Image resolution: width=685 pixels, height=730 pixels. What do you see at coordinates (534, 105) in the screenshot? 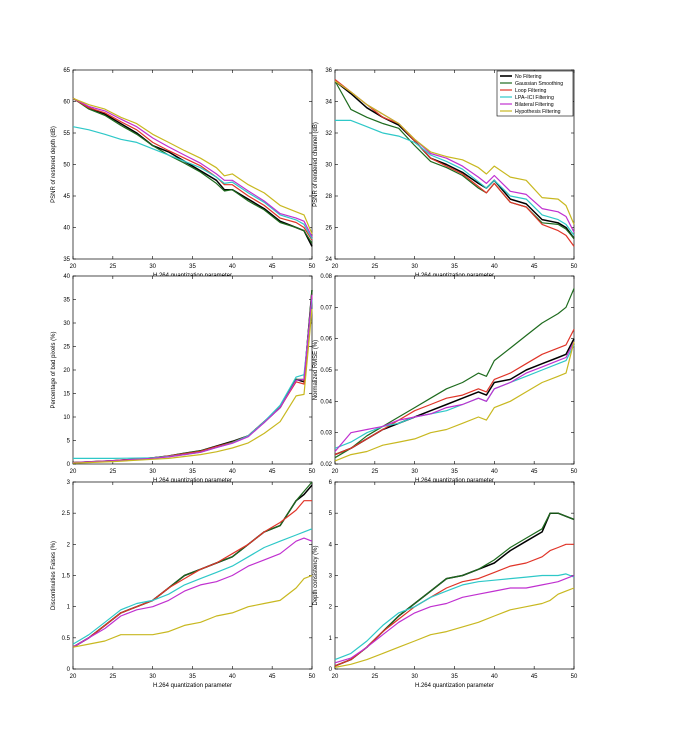
I see `legend-entry: Bilateral Filtering` at bounding box center [534, 105].